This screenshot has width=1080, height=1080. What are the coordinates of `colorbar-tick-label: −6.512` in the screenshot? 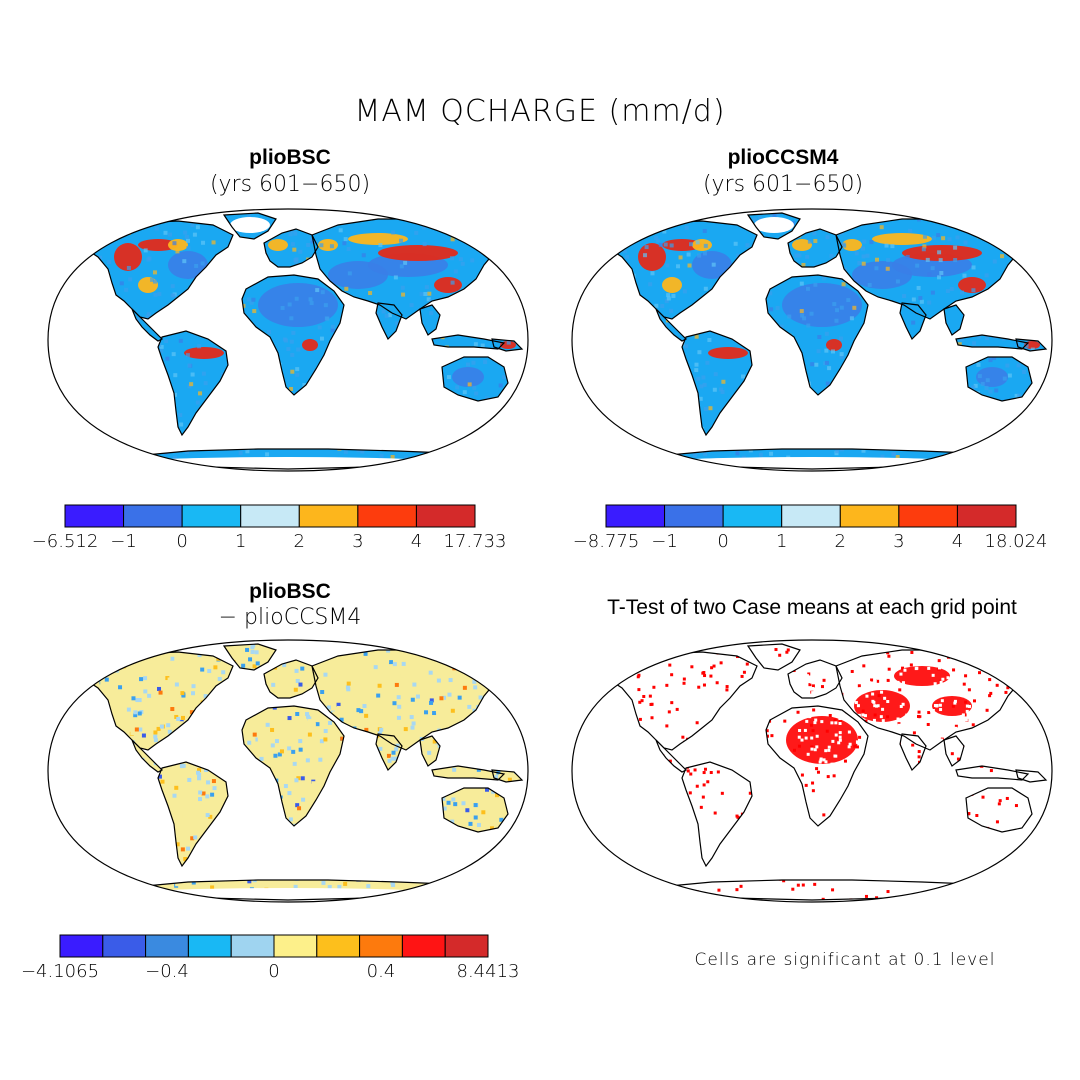 It's located at (65, 541).